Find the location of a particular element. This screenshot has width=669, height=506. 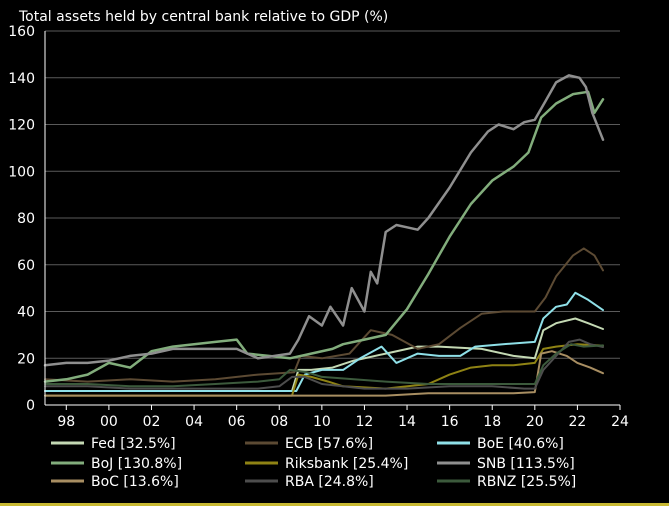

x-tick-label: 16 is located at coordinates (450, 422).